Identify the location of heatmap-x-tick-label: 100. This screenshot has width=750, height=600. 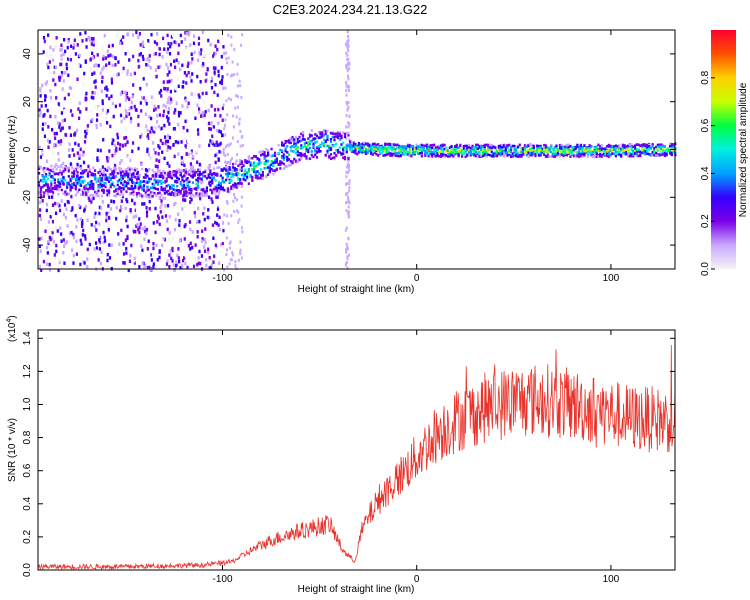
(611, 278).